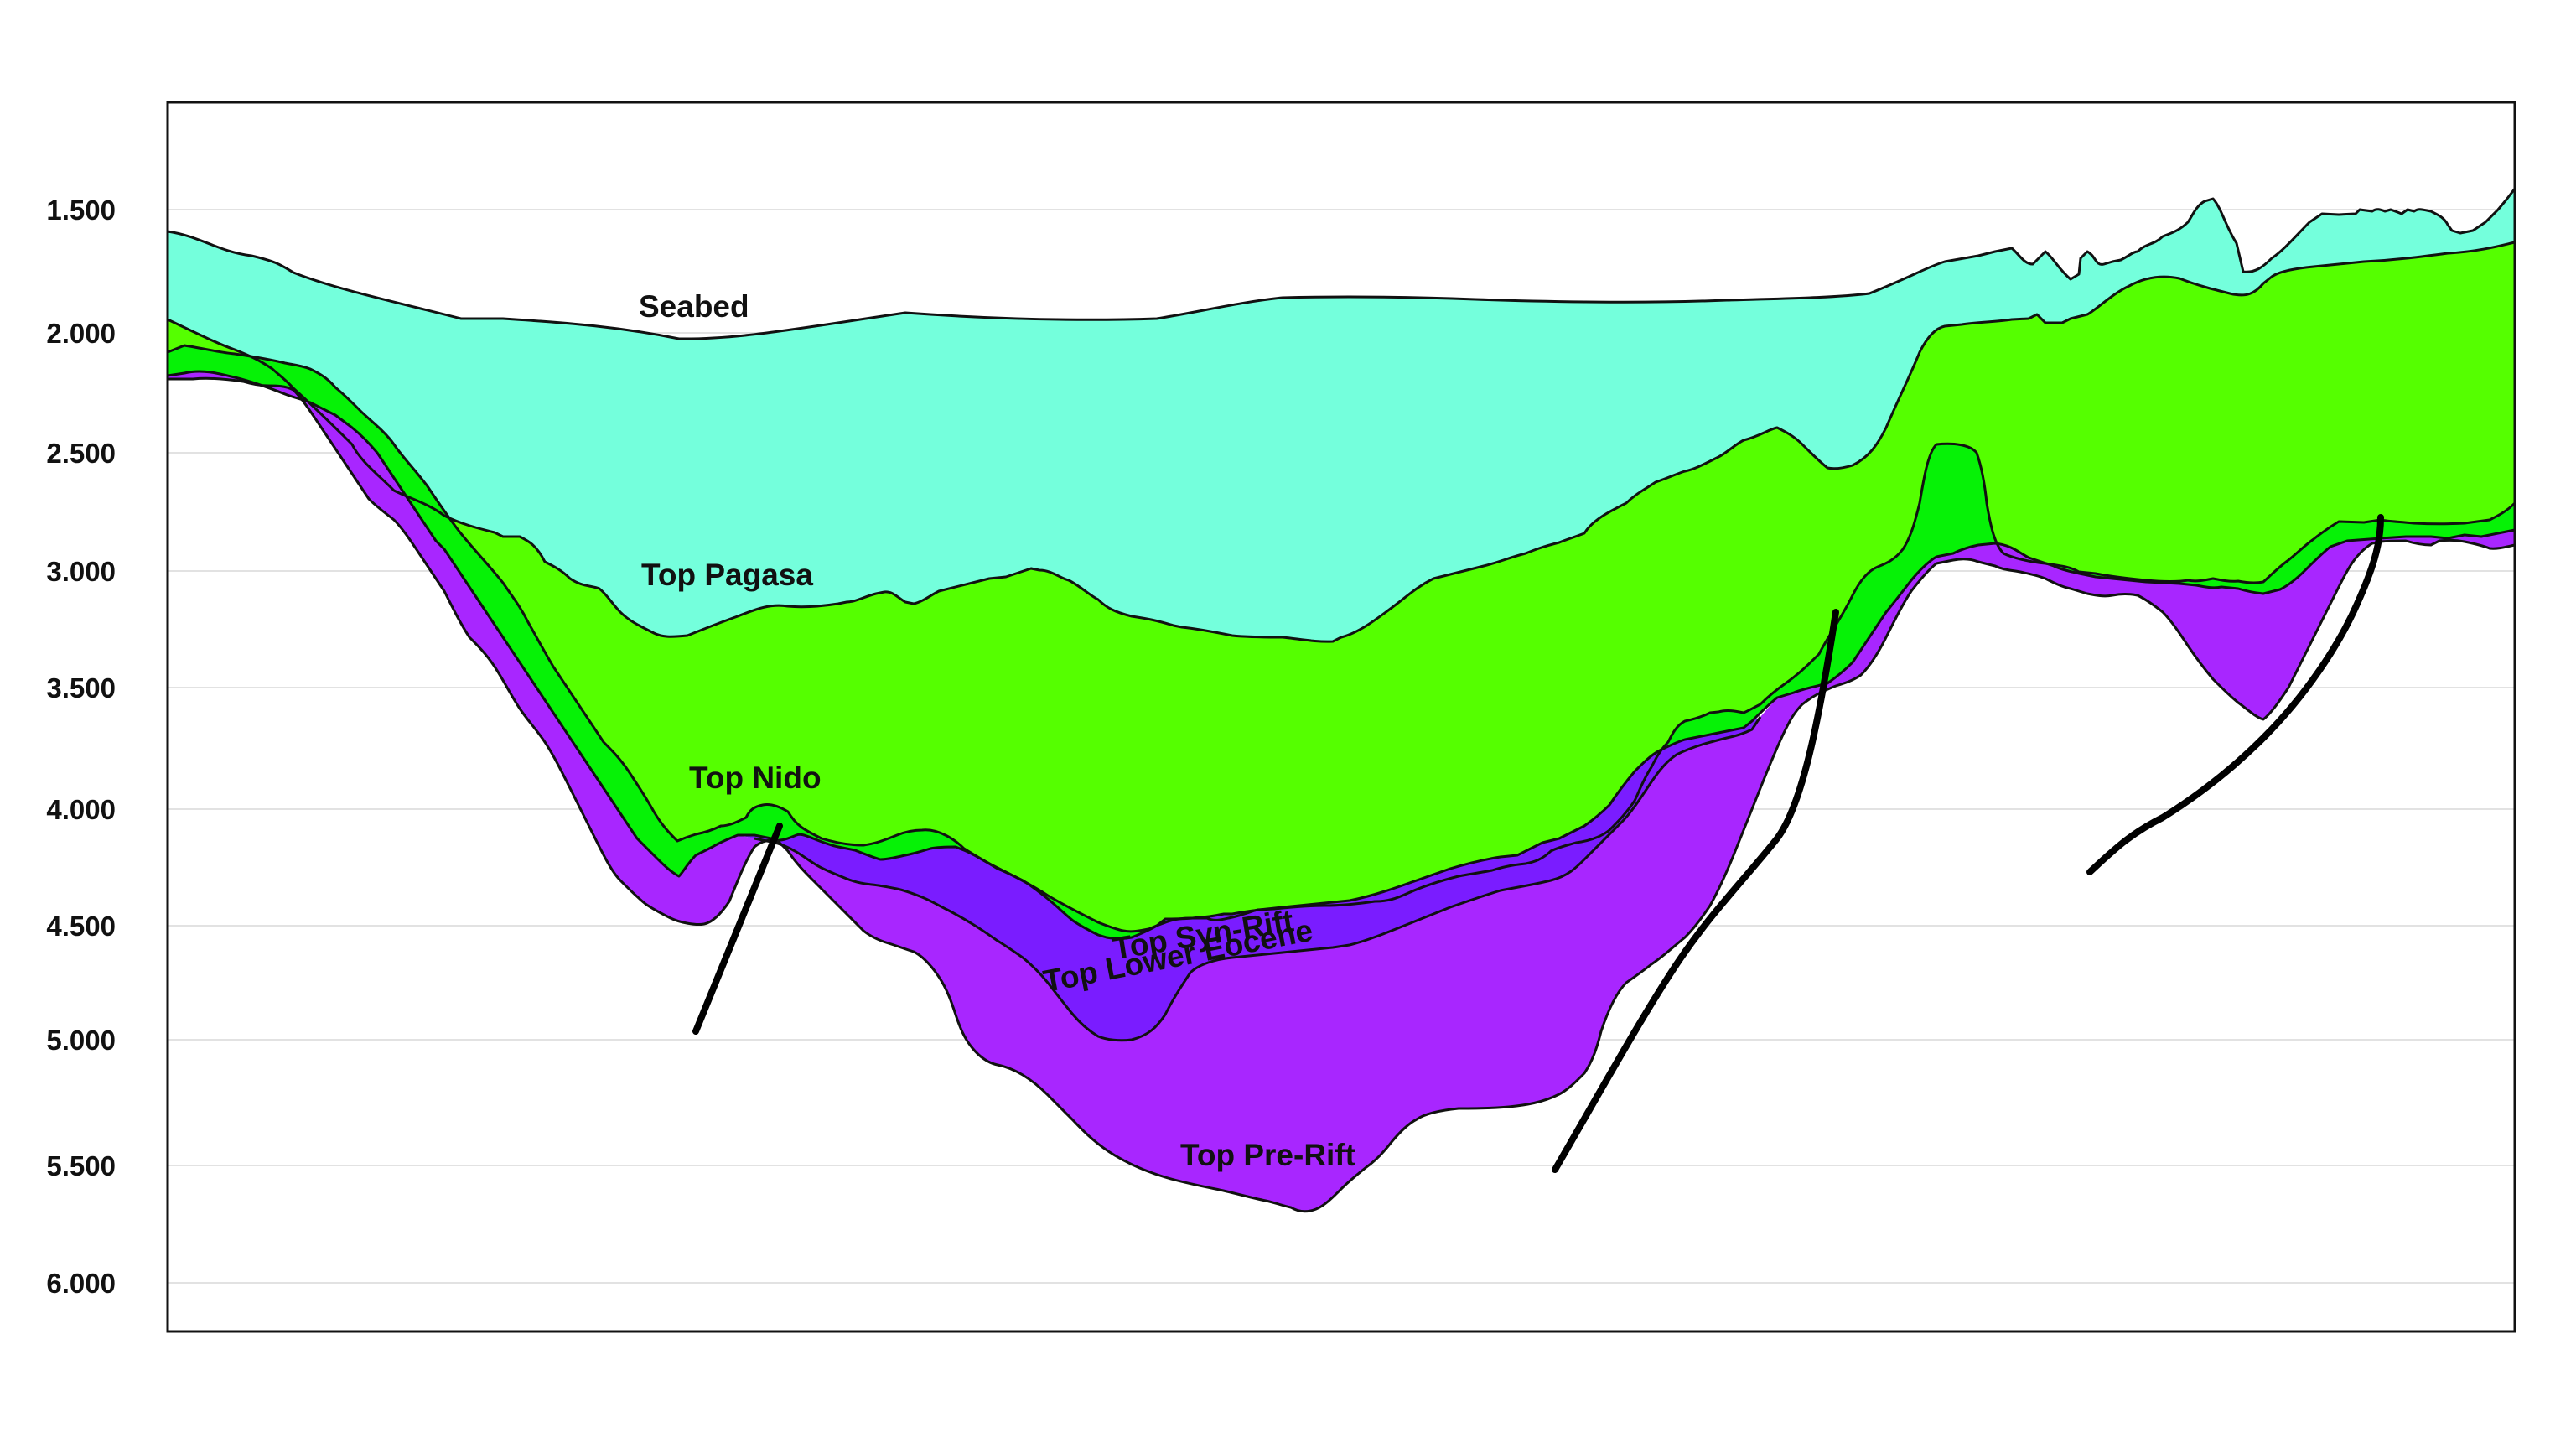  What do you see at coordinates (727, 575) in the screenshot?
I see `label-top-pagasa: Top Pagasa` at bounding box center [727, 575].